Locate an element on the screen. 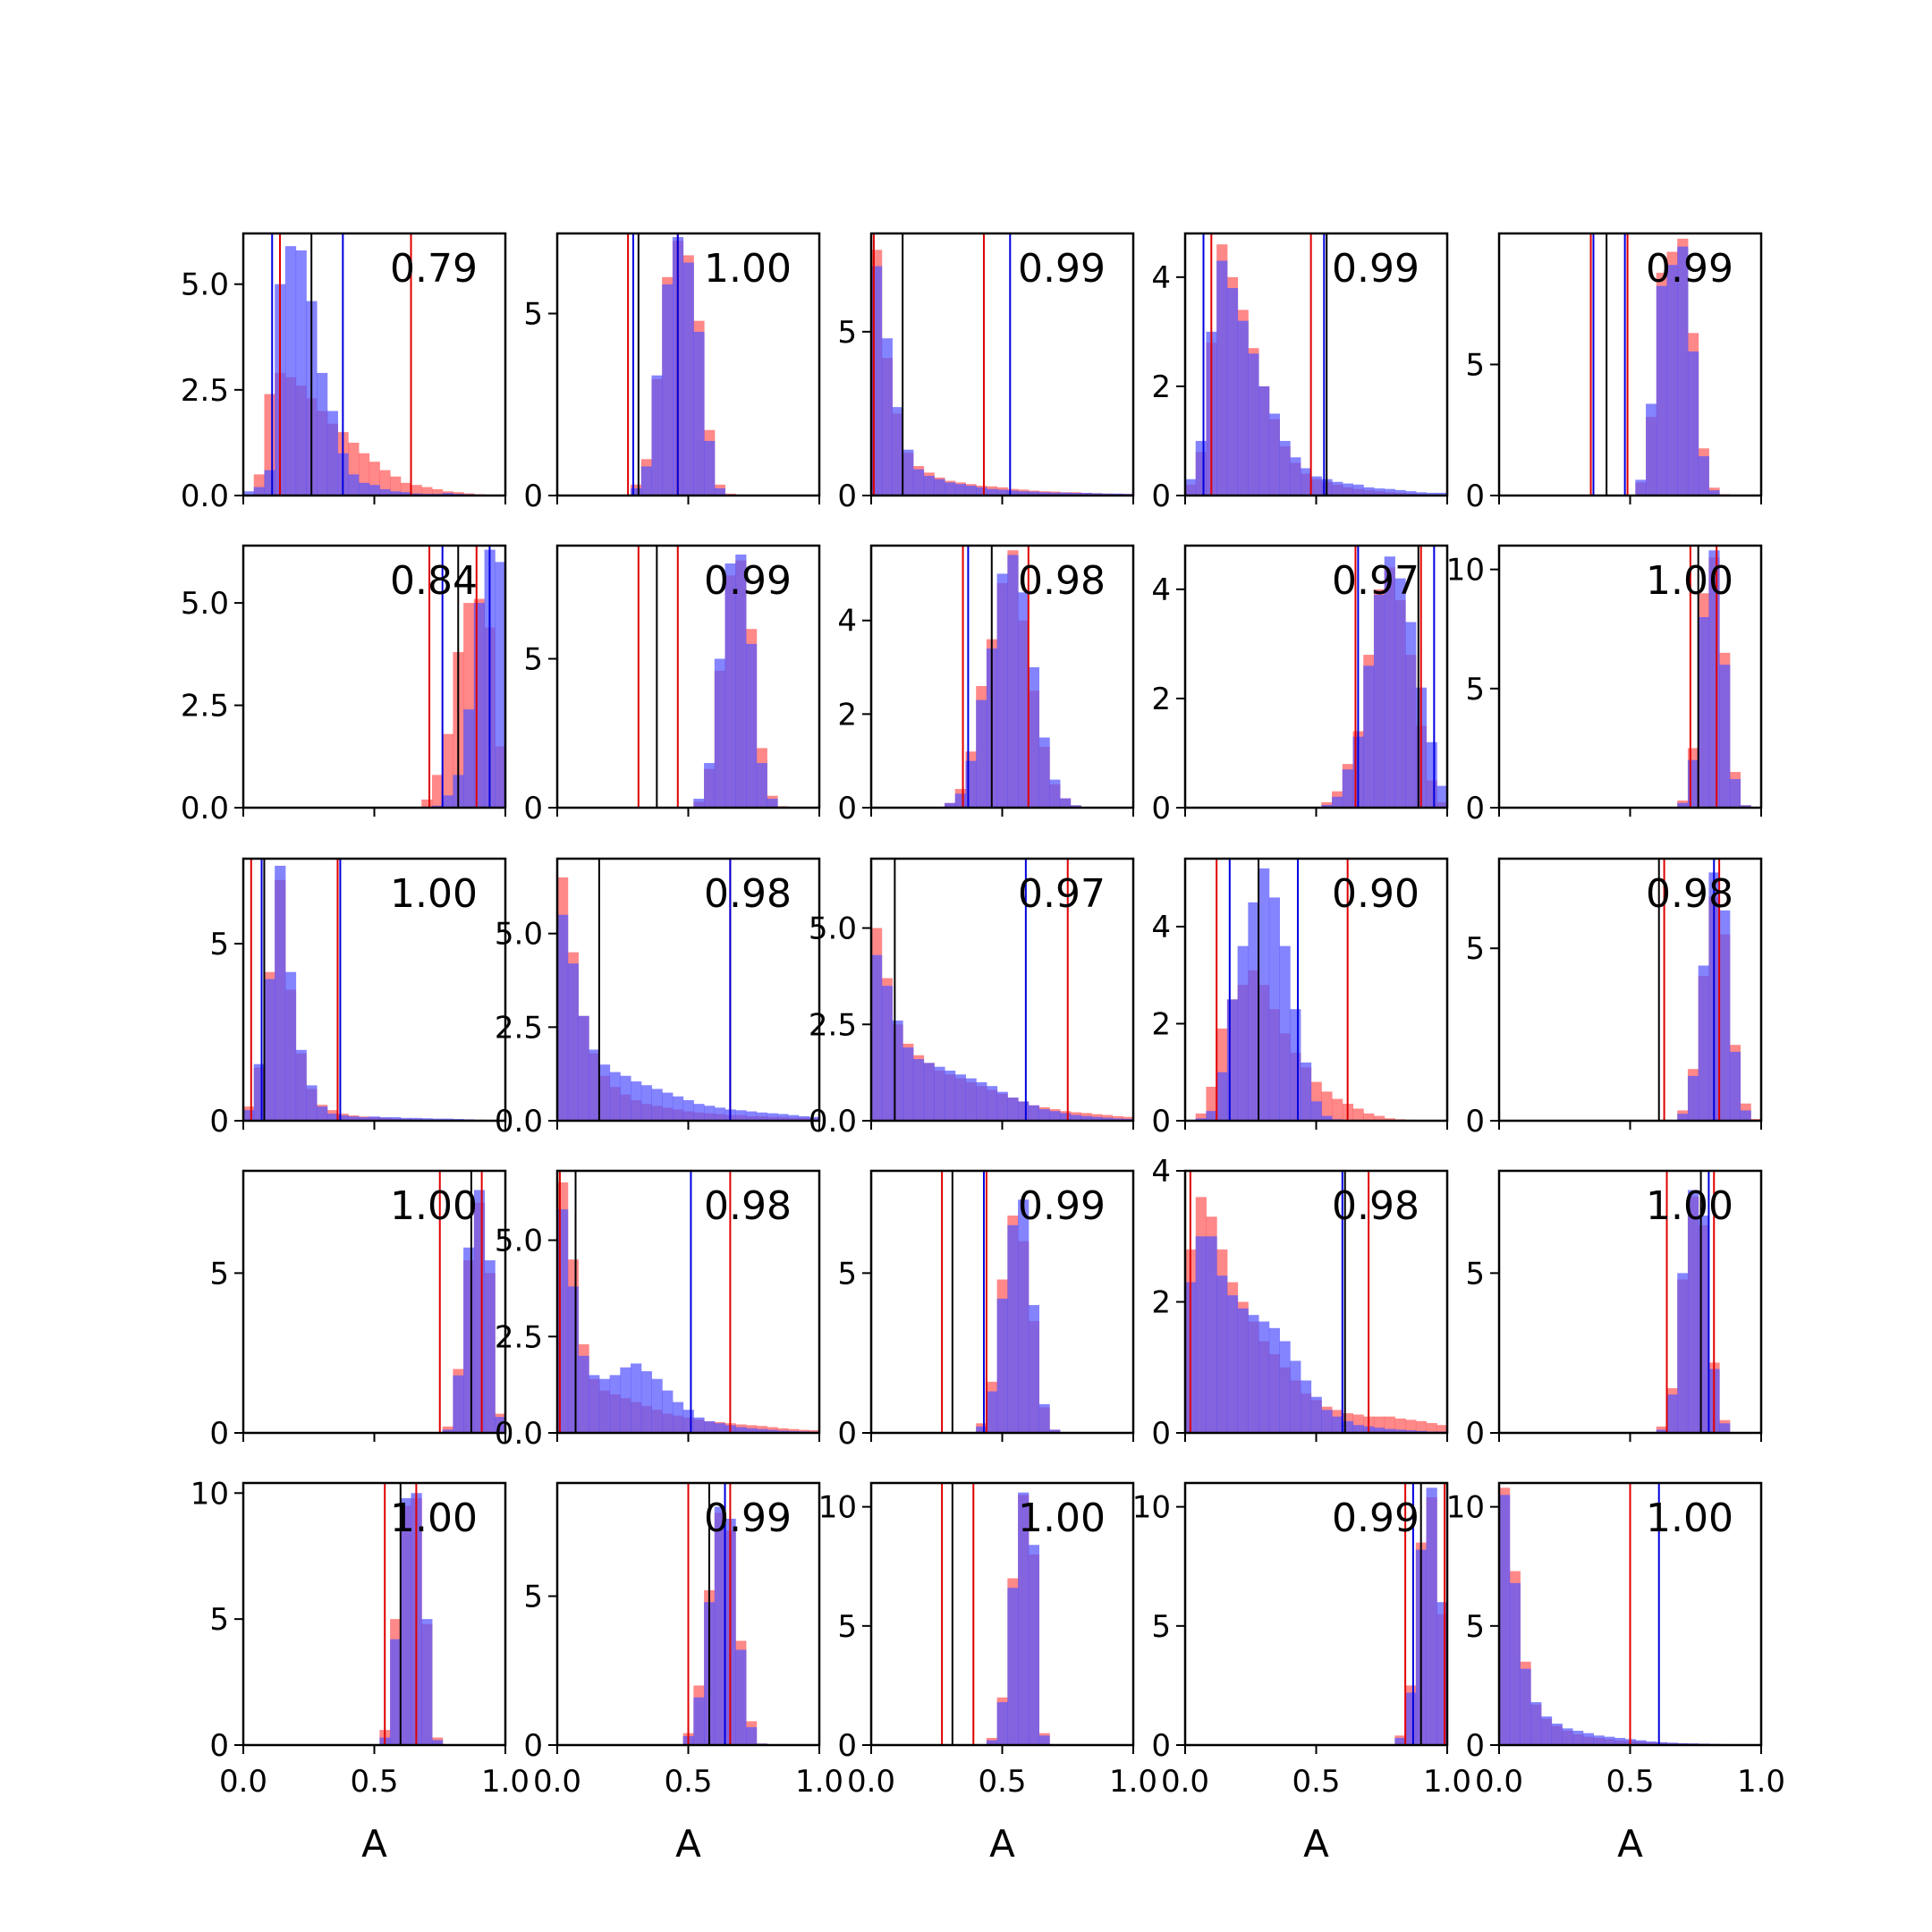 The image size is (1932, 1932). panel-2-2: 050.99 is located at coordinates (672, 685).